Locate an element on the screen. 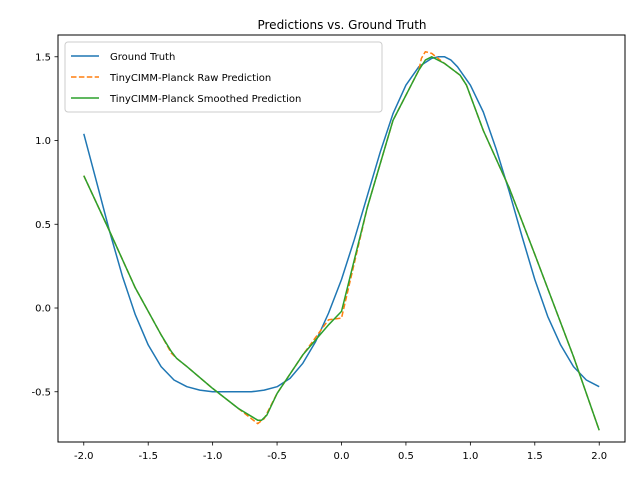 The width and height of the screenshot is (640, 480). y-tick-label: 1.0 is located at coordinates (43, 141).